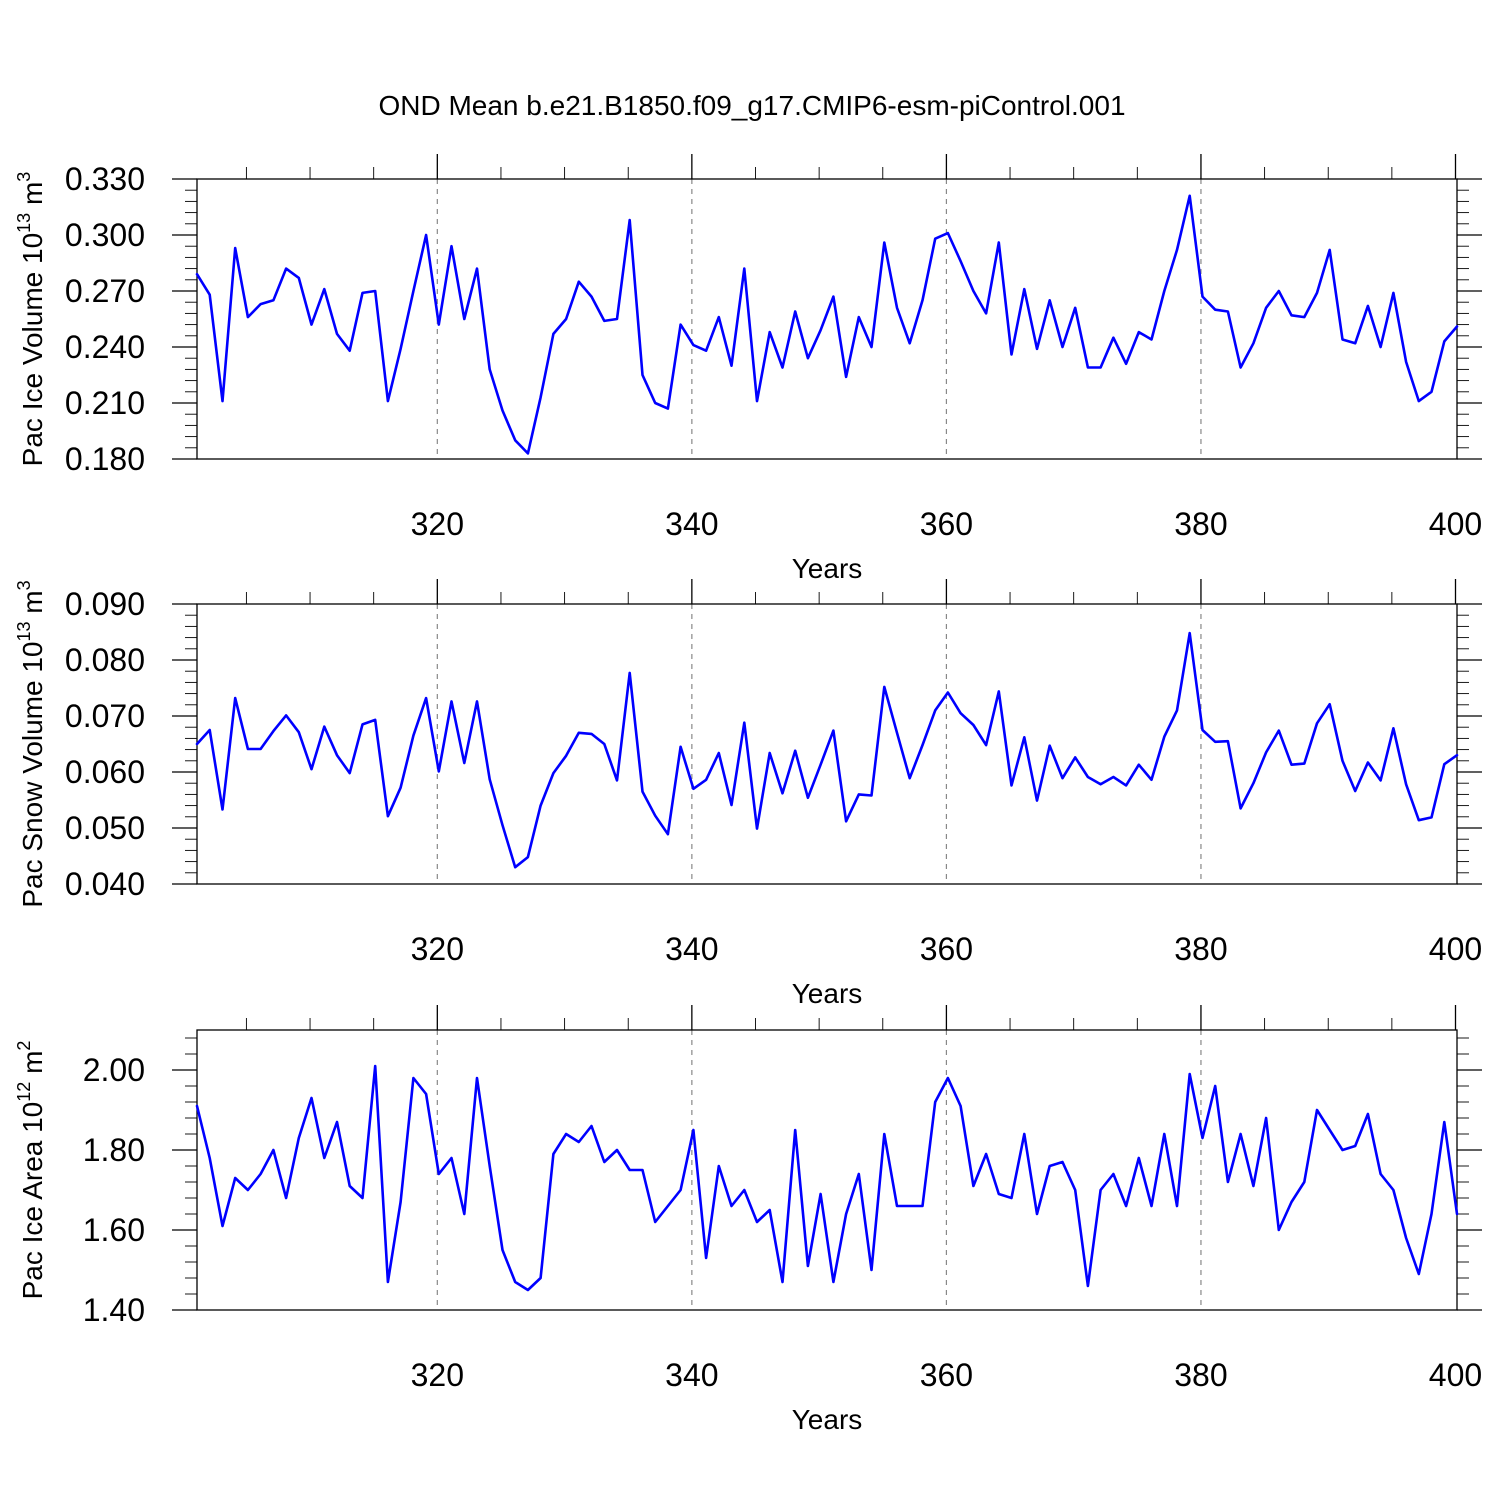  Describe the element at coordinates (105, 179) in the screenshot. I see `y-tick-label: 0.330` at that location.